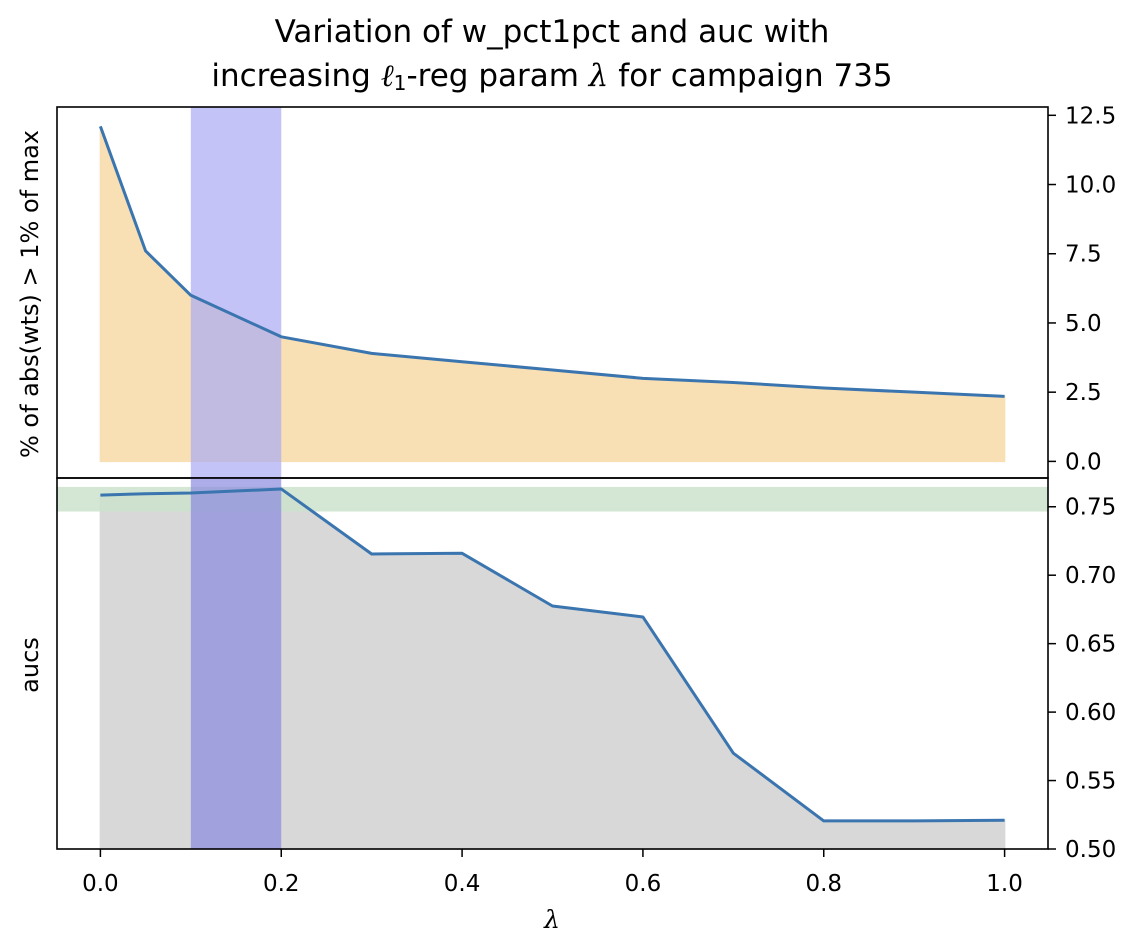 Image resolution: width=1140 pixels, height=942 pixels. Describe the element at coordinates (236, 663) in the screenshot. I see `bottom-highlight-band` at that location.